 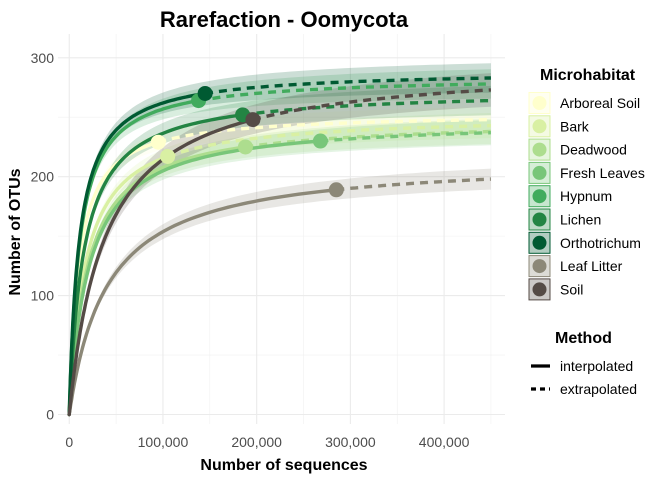 What do you see at coordinates (350, 442) in the screenshot?
I see `x-tick-label: 300,000` at bounding box center [350, 442].